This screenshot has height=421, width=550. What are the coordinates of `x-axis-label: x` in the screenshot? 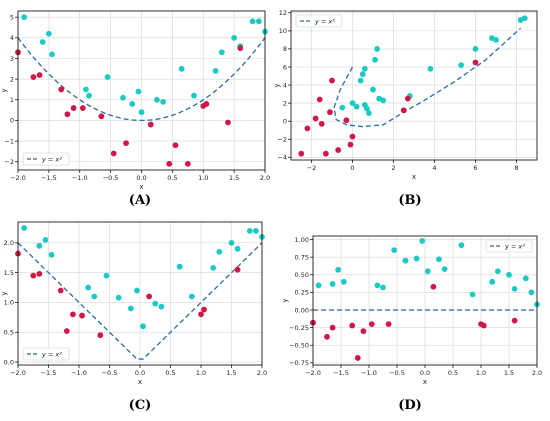 It's located at (414, 177).